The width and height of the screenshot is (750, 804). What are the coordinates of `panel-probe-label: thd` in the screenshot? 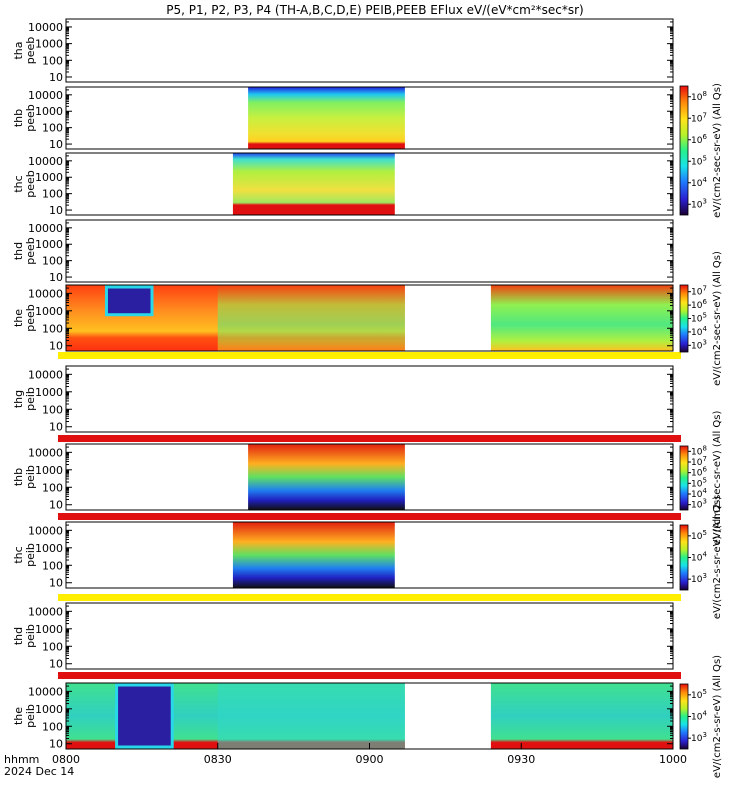 It's located at (18, 251).